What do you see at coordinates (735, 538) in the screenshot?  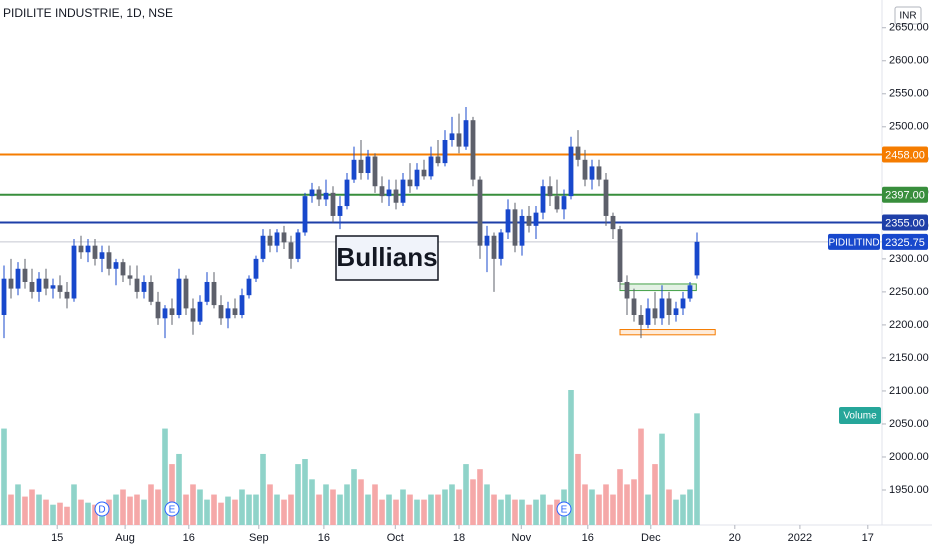 I see `x-tick-label: 20` at bounding box center [735, 538].